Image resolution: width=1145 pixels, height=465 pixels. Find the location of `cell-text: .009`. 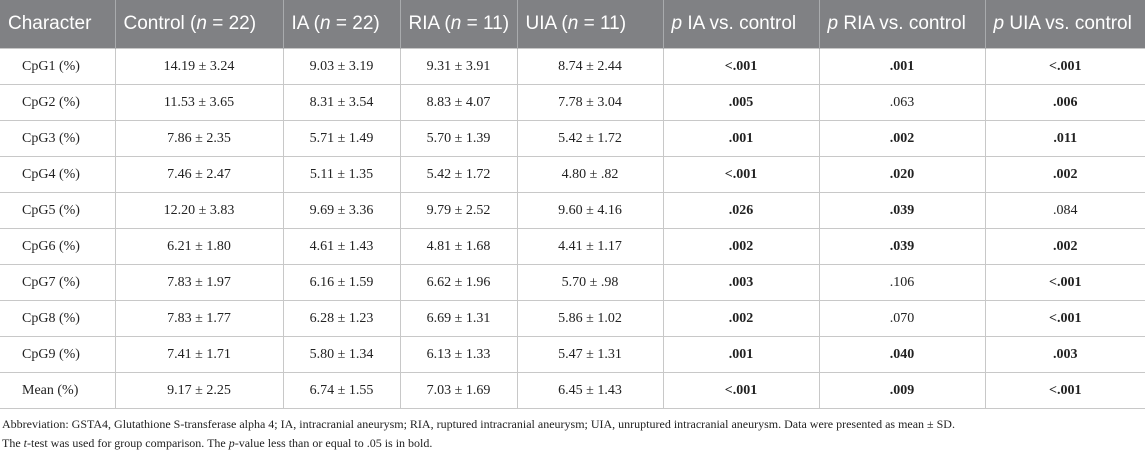

cell-text: .009 is located at coordinates (902, 390).